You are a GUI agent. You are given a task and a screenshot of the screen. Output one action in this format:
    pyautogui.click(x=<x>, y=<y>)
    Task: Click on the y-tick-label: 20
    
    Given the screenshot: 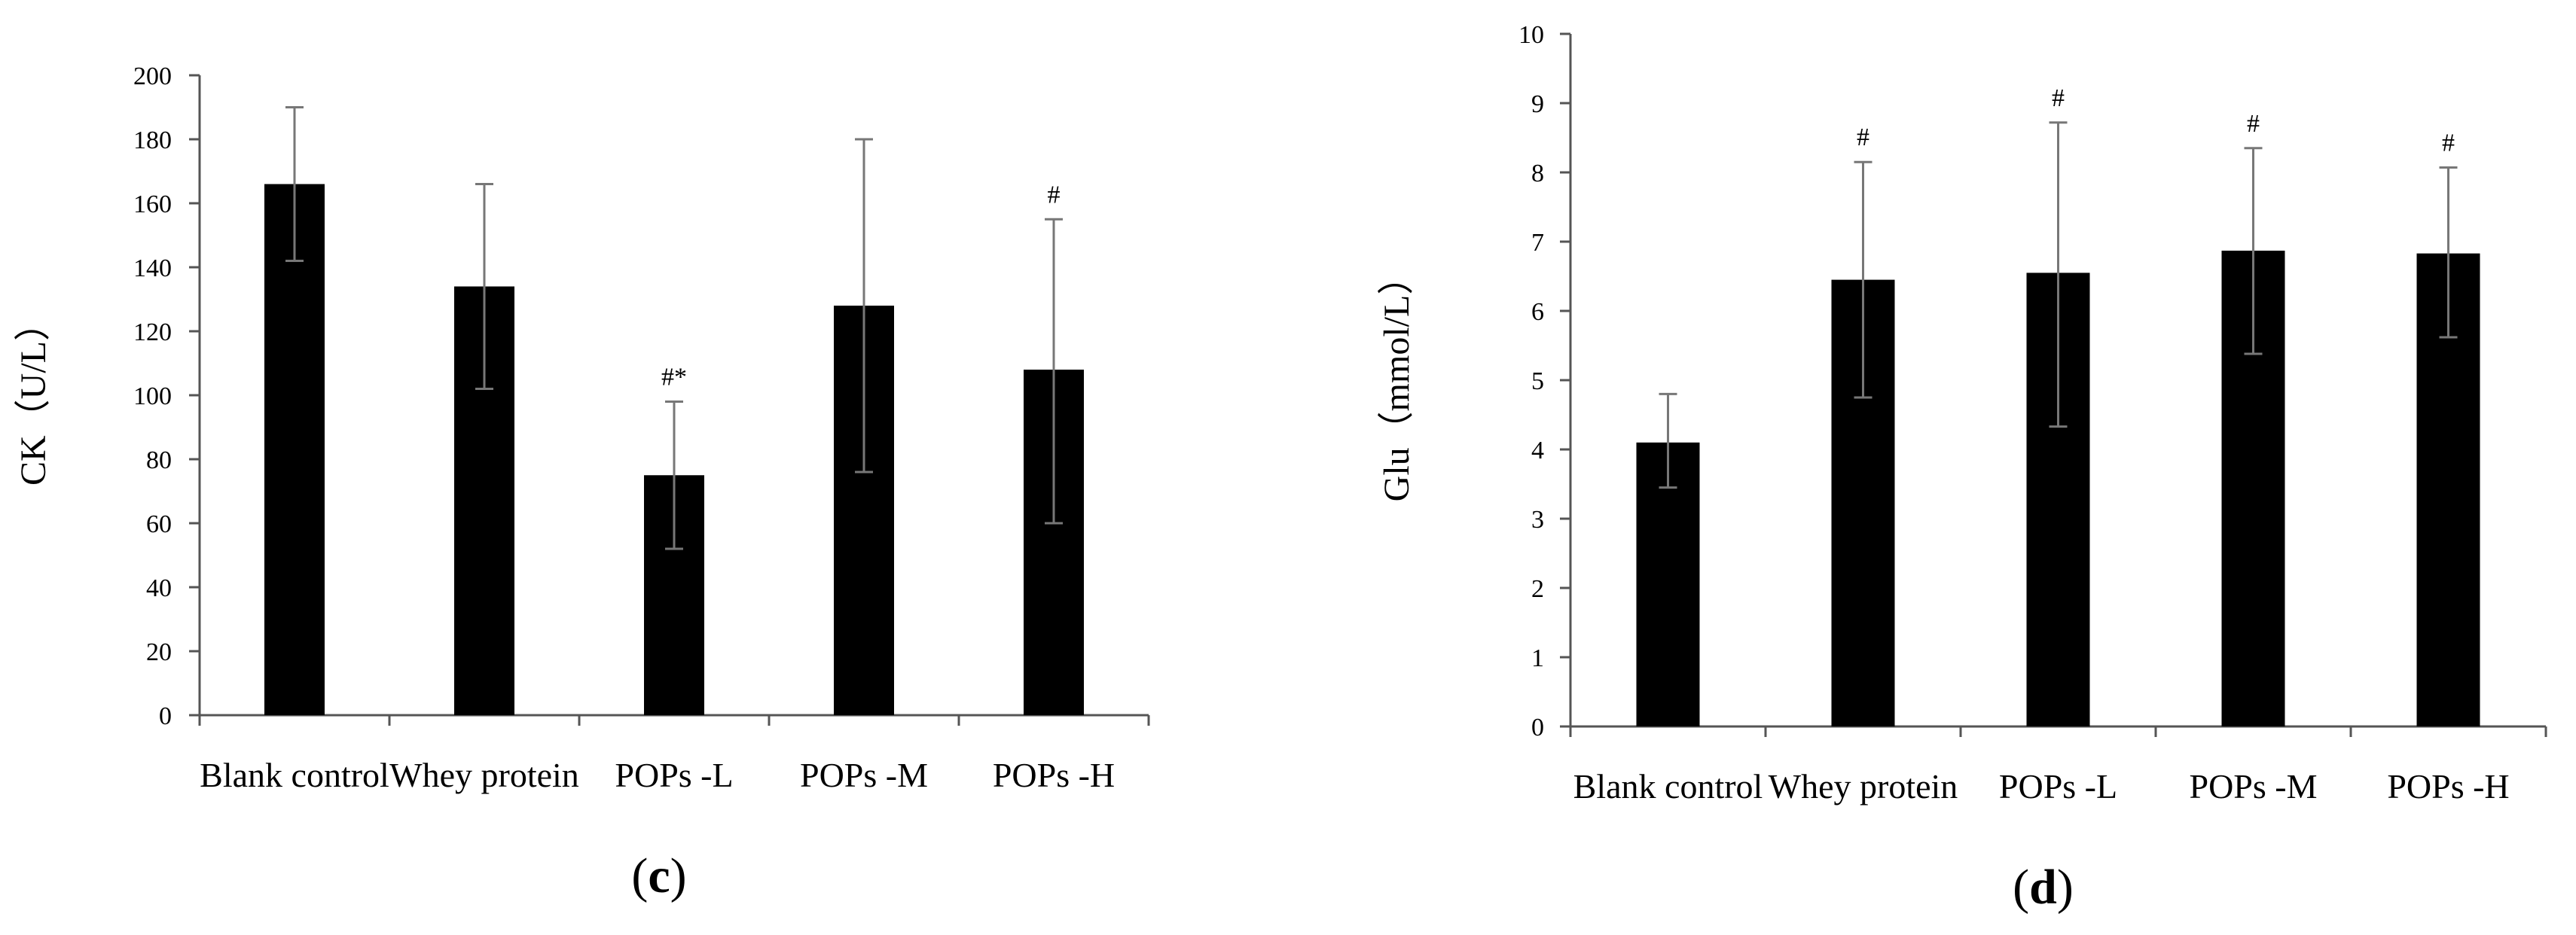 What is the action you would take?
    pyautogui.click(x=159, y=652)
    